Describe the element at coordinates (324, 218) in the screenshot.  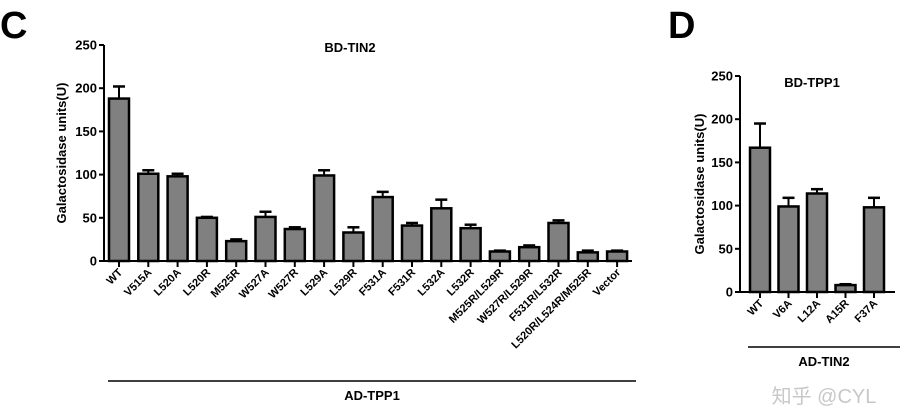
I see `bar-l529a` at that location.